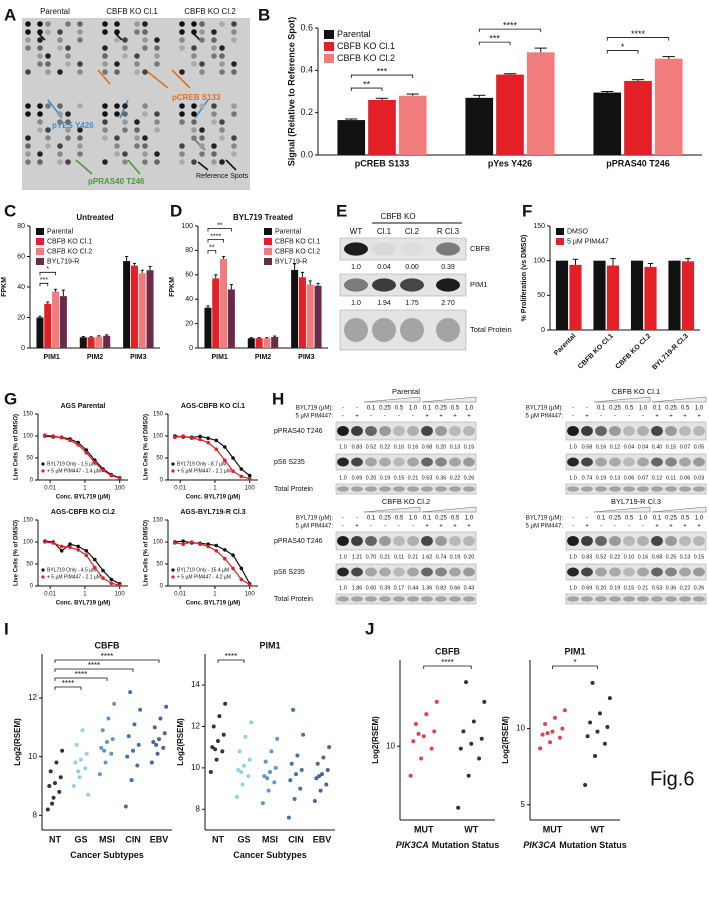 The width and height of the screenshot is (709, 900). I want to click on fit-line, so click(82, 562).